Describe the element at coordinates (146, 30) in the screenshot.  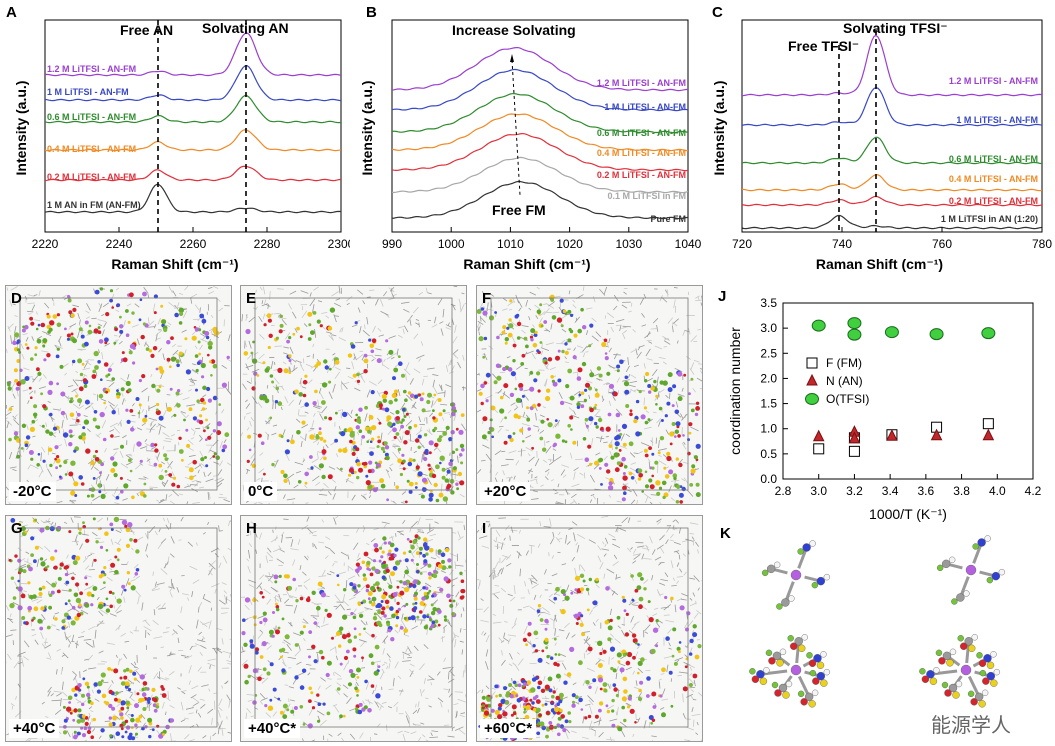
I see `panel-a-ann-free: Free AN` at that location.